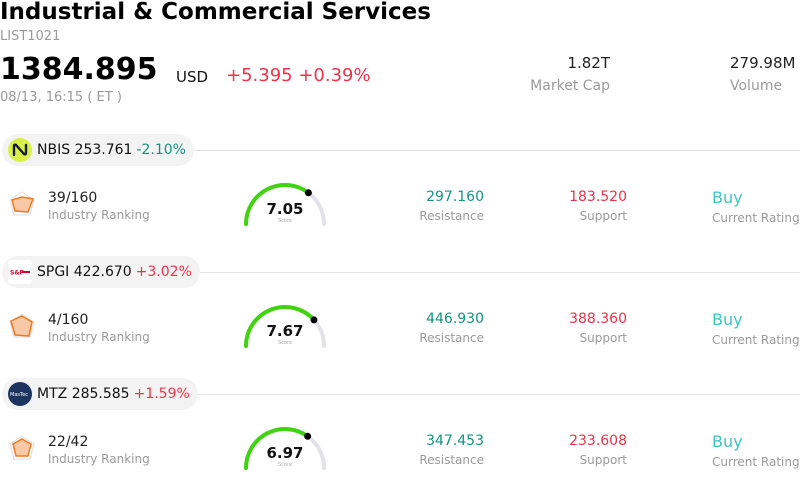 The height and width of the screenshot is (488, 800). I want to click on score-value: 7.67, so click(285, 331).